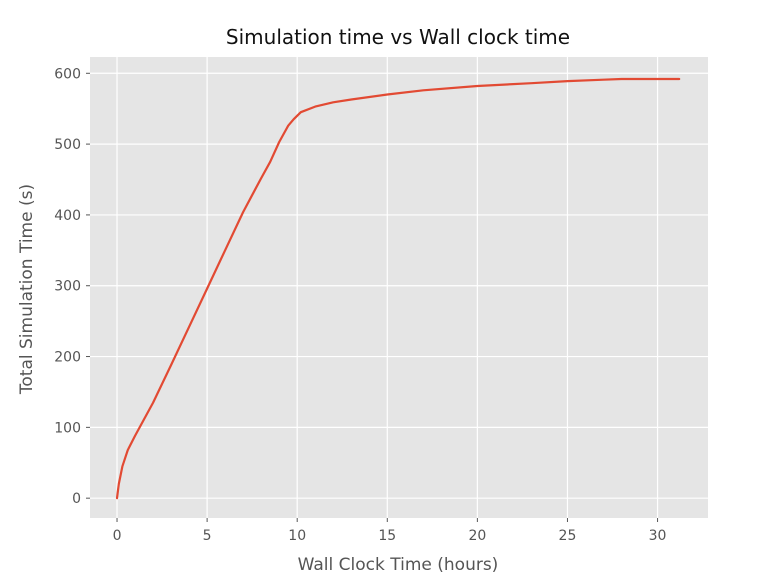 This screenshot has width=757, height=581. What do you see at coordinates (398, 565) in the screenshot?
I see `x-axis-label: Wall Clock Time (hours)` at bounding box center [398, 565].